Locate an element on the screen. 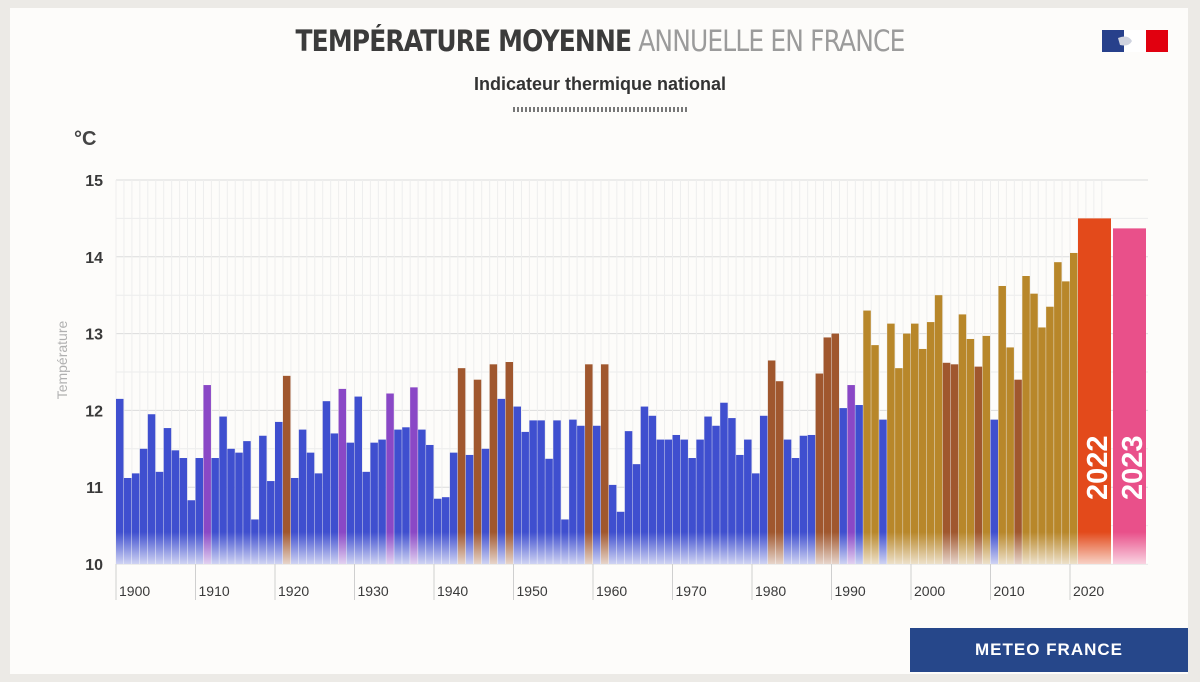 This screenshot has width=1200, height=682. bar-1966 is located at coordinates (644, 485).